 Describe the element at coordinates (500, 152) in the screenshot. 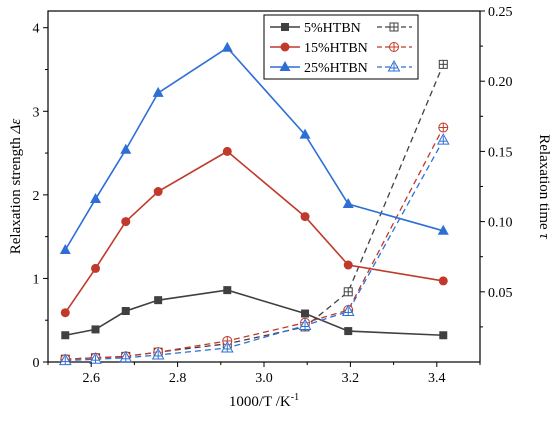

I see `y-right-tick-label: 0.15` at that location.